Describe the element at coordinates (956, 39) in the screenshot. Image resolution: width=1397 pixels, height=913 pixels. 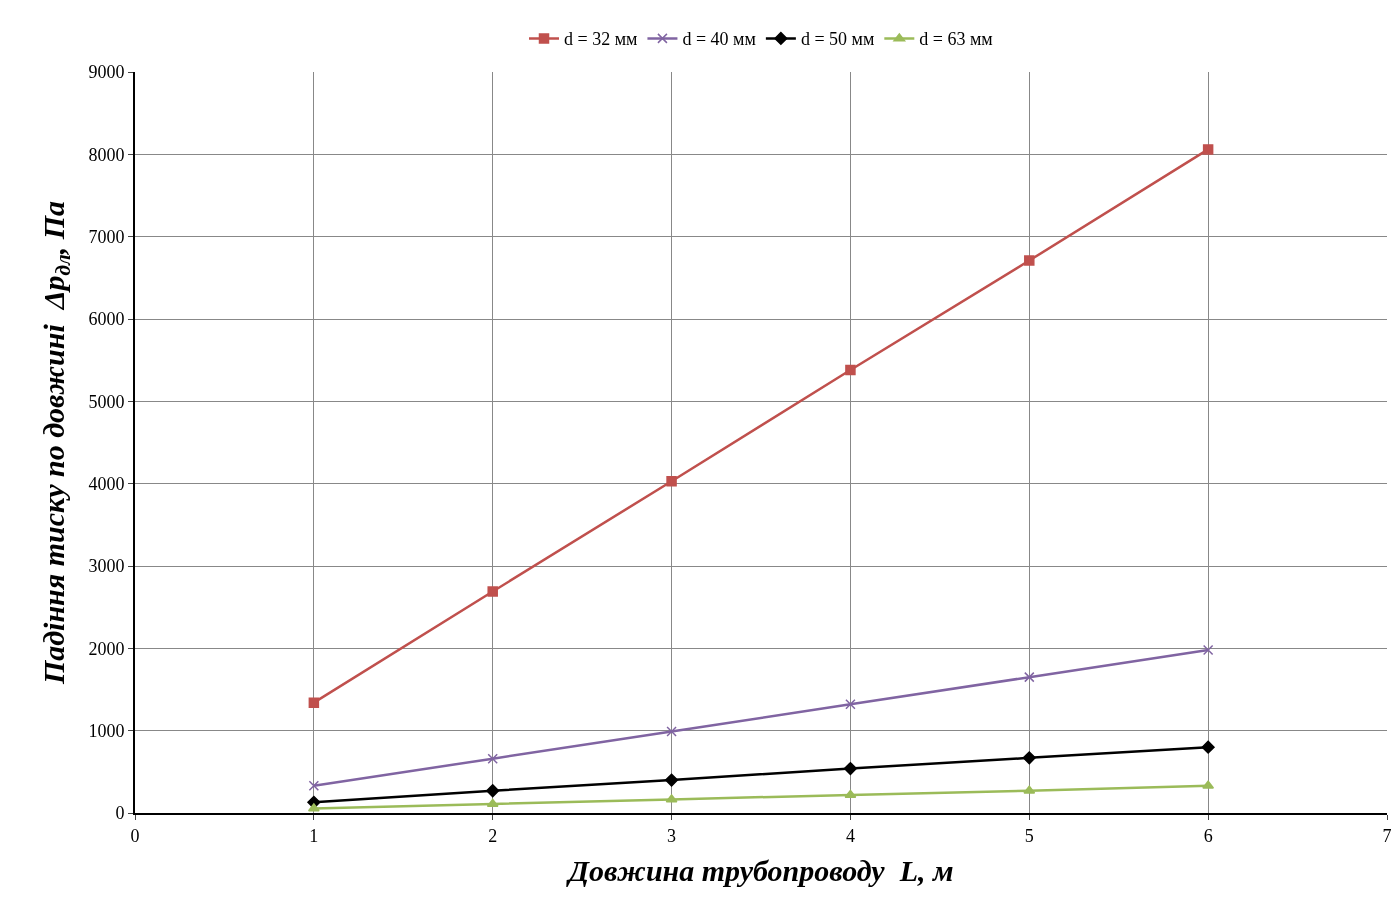
I see `legend-label: d = 63 мм` at that location.